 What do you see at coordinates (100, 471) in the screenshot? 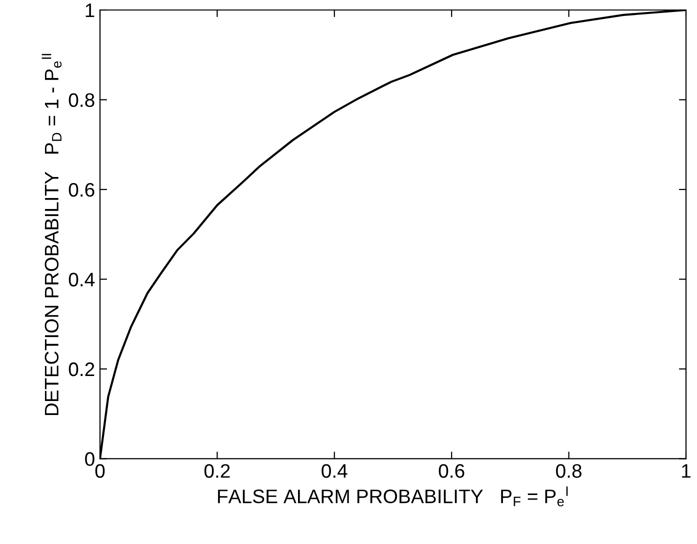
I see `x-tick-label: 0` at bounding box center [100, 471].